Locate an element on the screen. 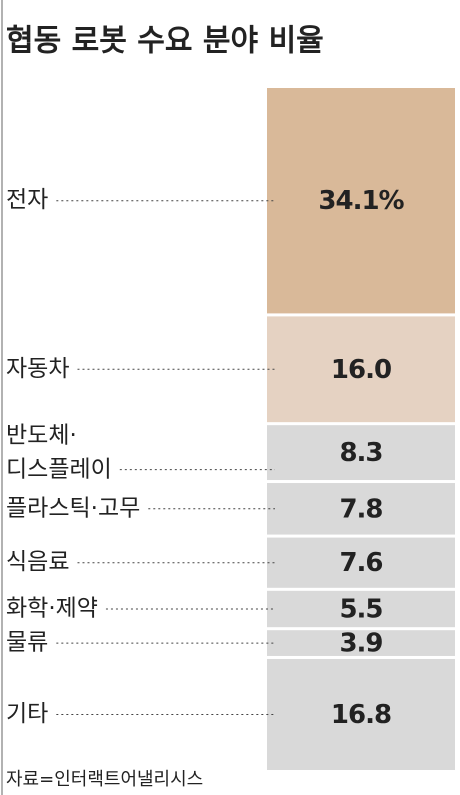  category-label: 반도체· 디스플레이 is located at coordinates (59, 452).